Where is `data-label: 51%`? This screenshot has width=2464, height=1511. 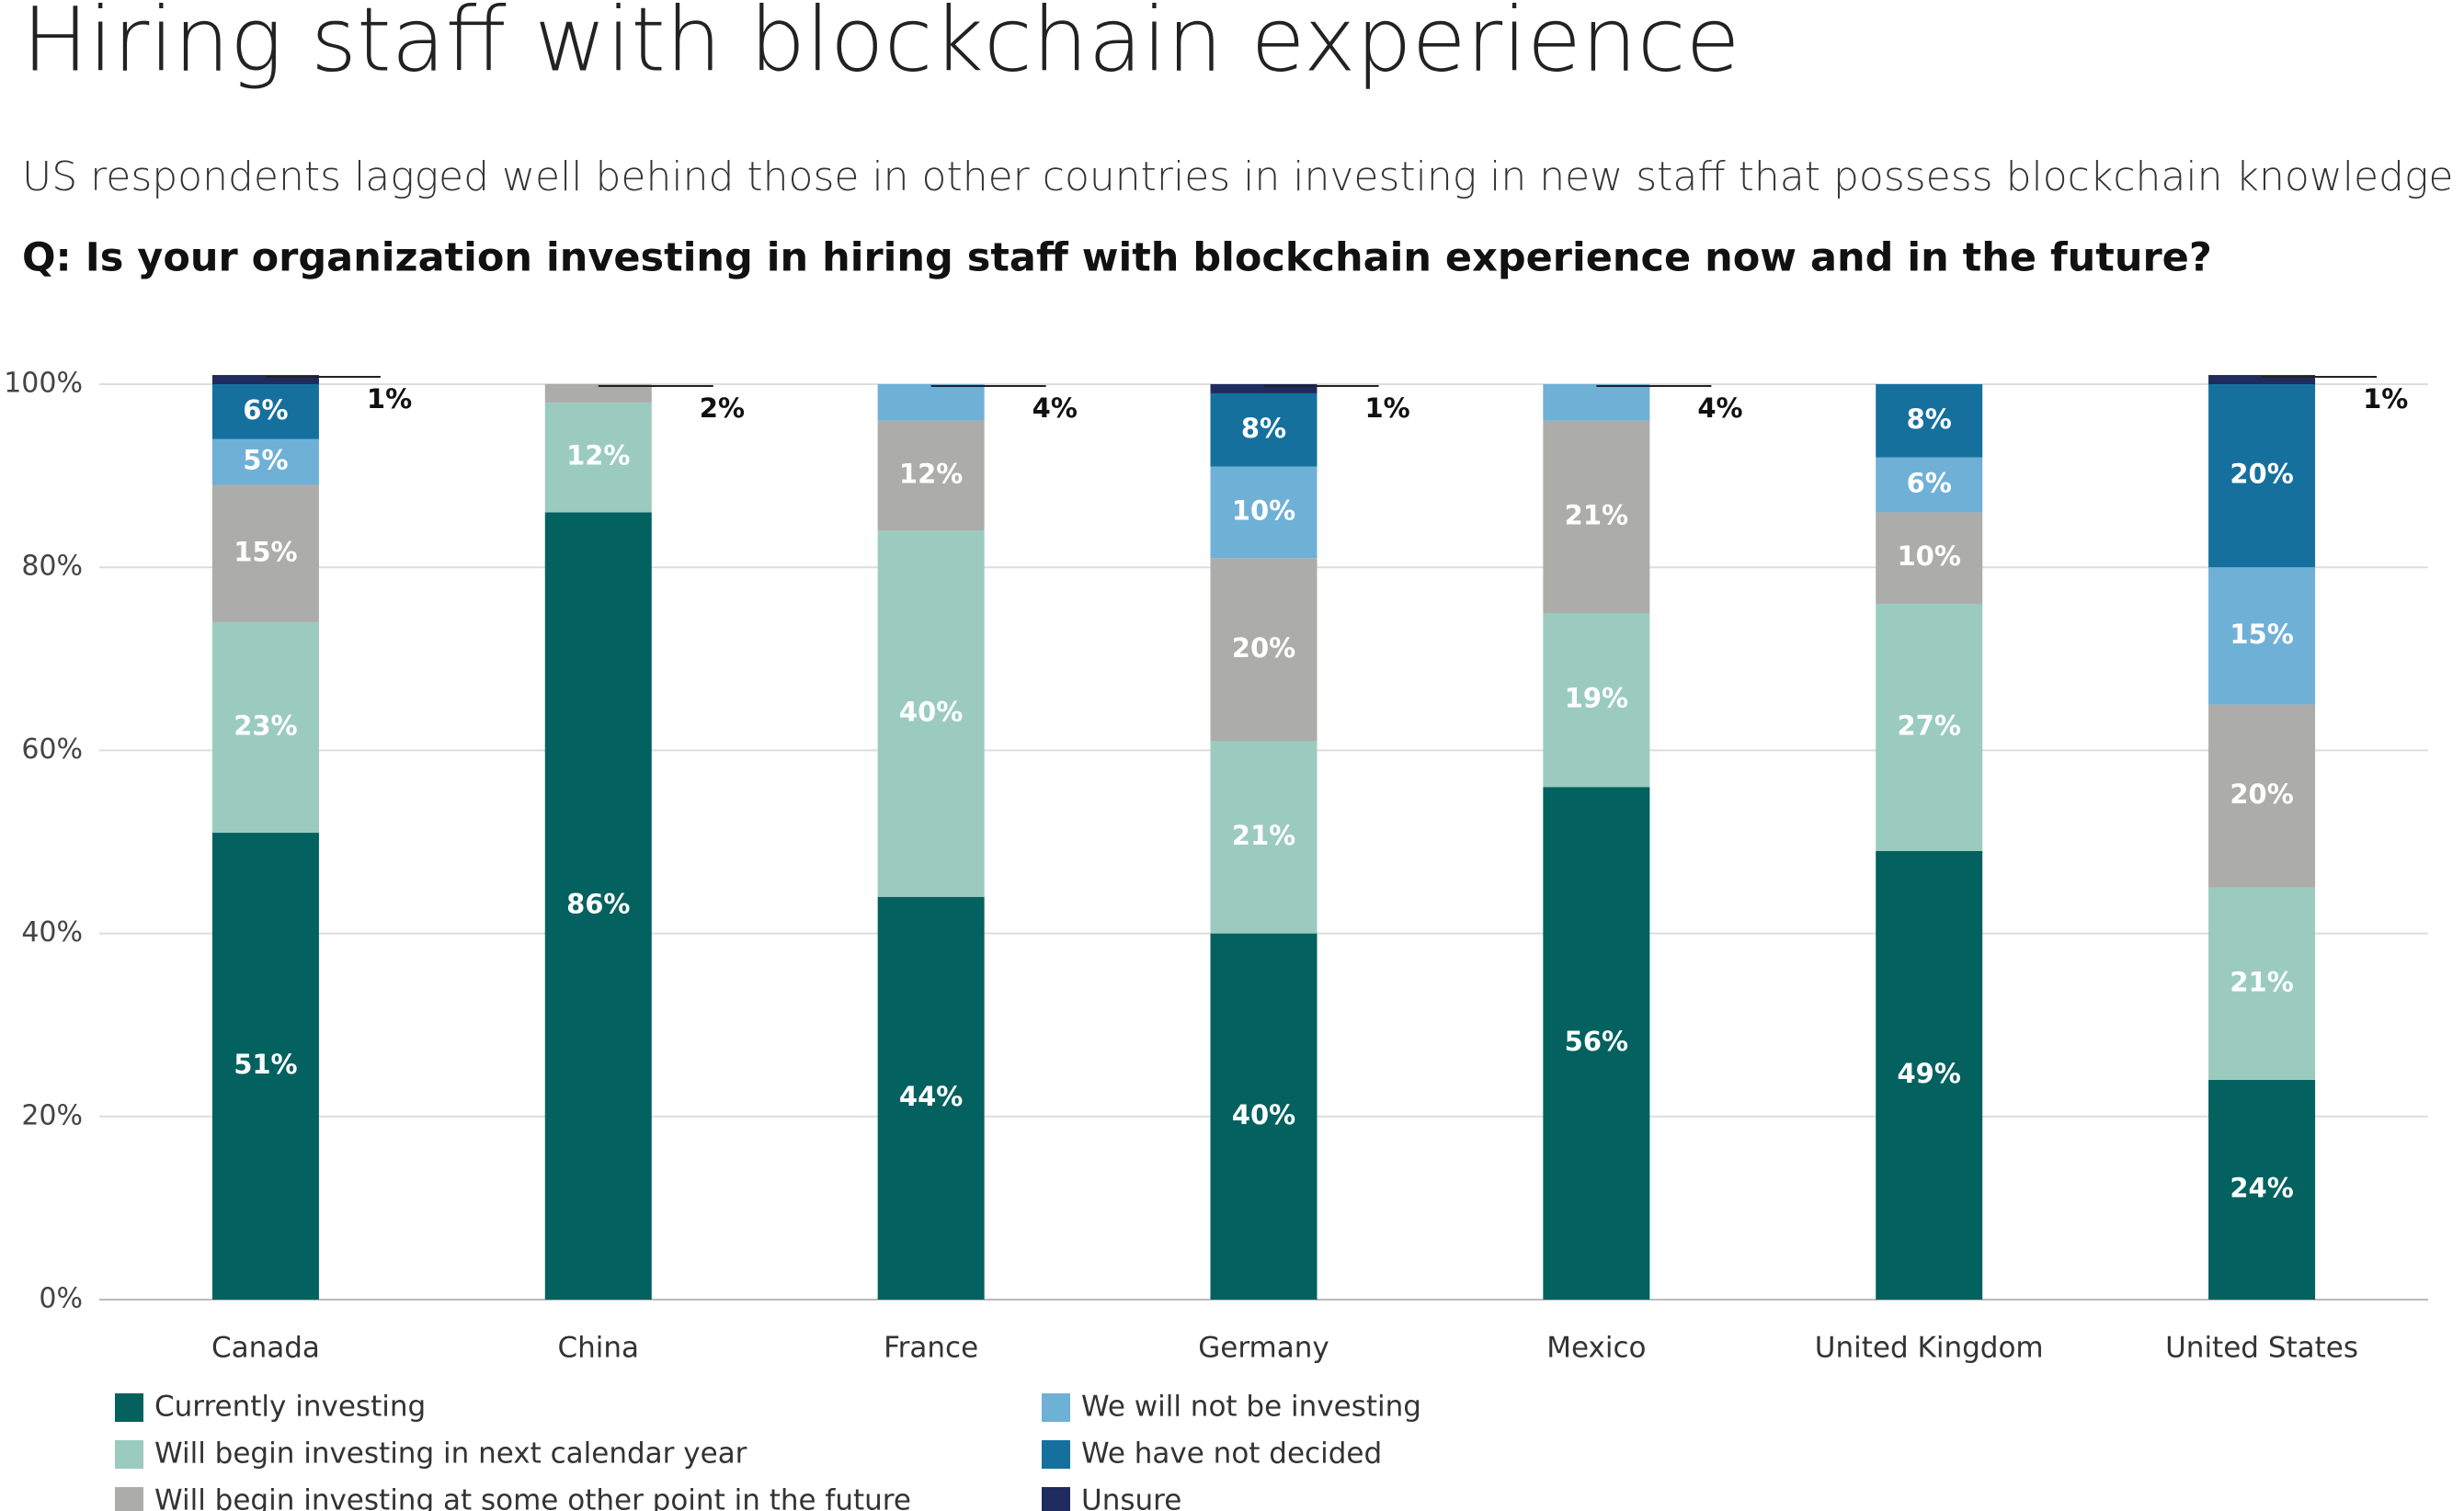
data-label: 51% is located at coordinates (265, 1064).